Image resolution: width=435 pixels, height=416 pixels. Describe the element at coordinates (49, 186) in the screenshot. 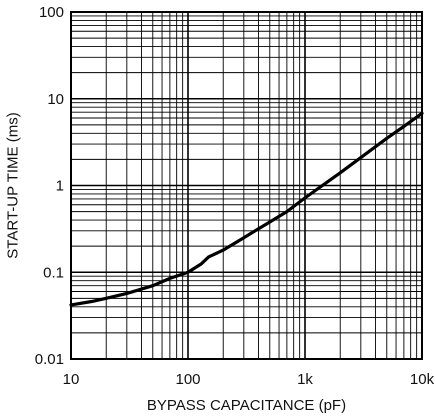

I see `y-tick-labels: 0.01 0.1 1 10 100` at that location.